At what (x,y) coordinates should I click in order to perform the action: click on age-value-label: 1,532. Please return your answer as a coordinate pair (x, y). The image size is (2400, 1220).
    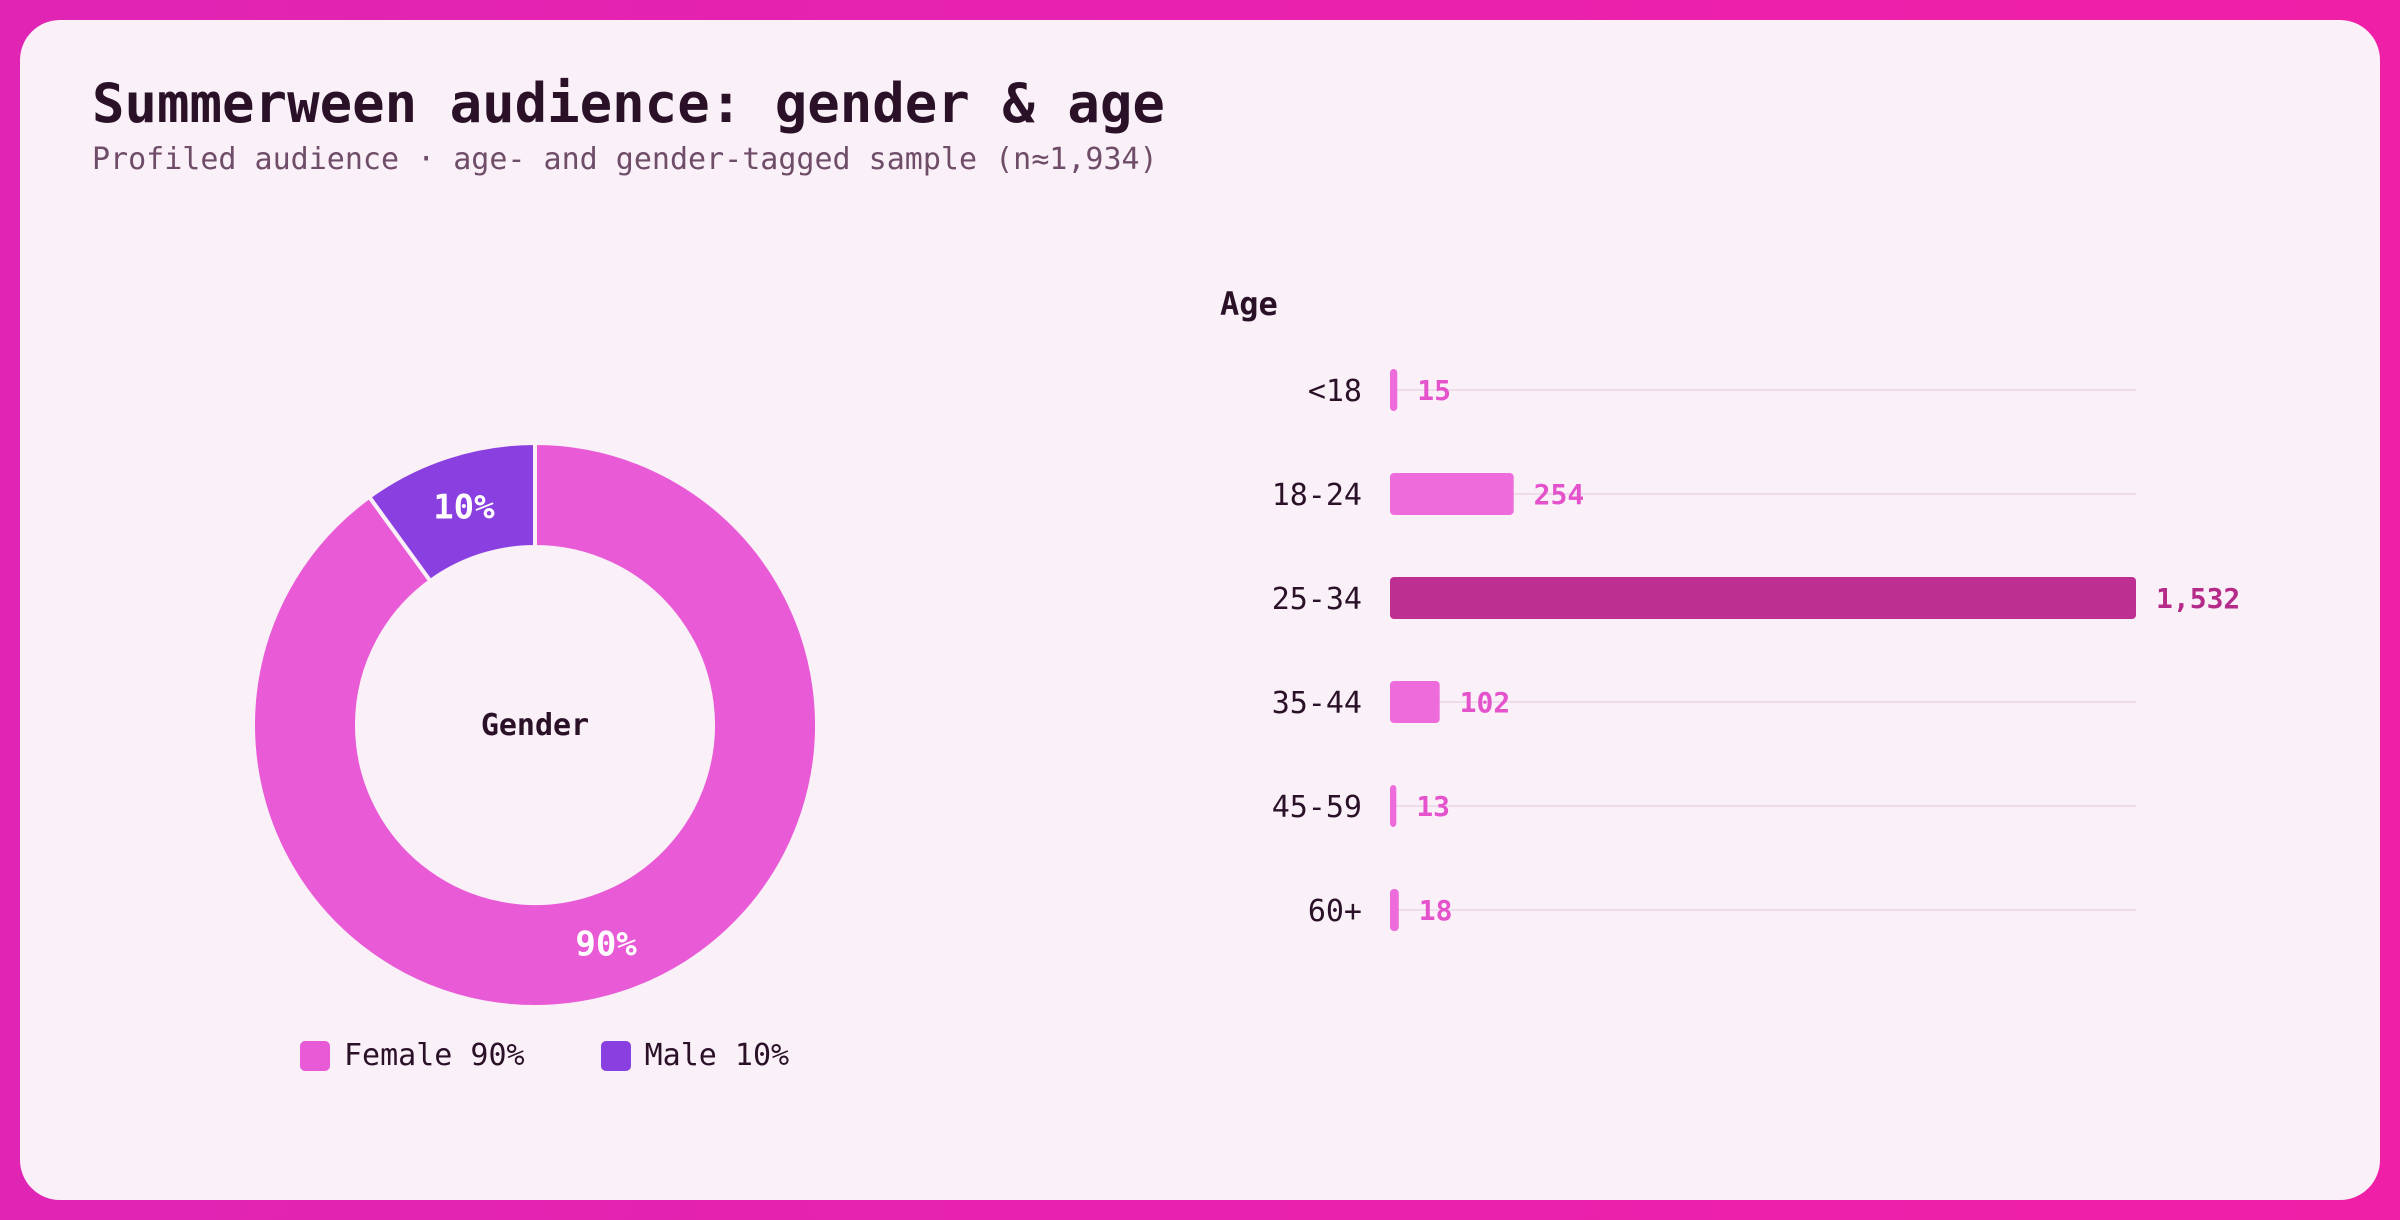
    Looking at the image, I should click on (2198, 598).